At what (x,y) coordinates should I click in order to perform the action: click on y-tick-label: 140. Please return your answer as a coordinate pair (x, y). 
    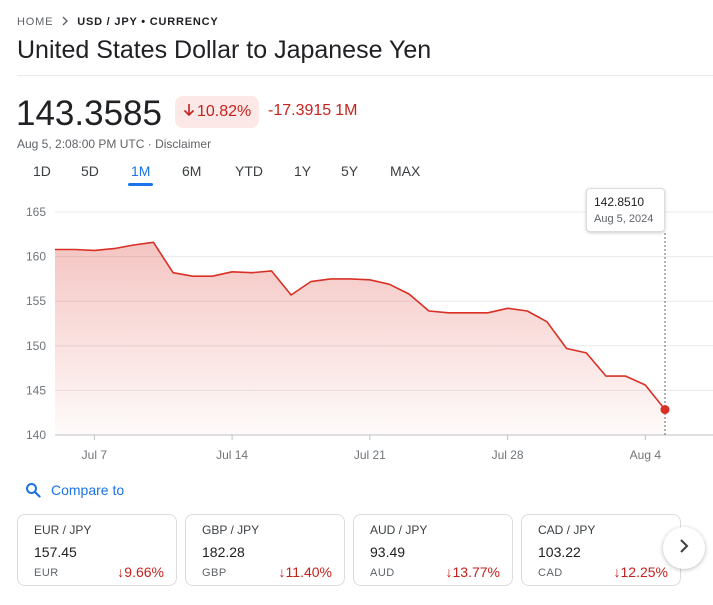
    Looking at the image, I should click on (36, 435).